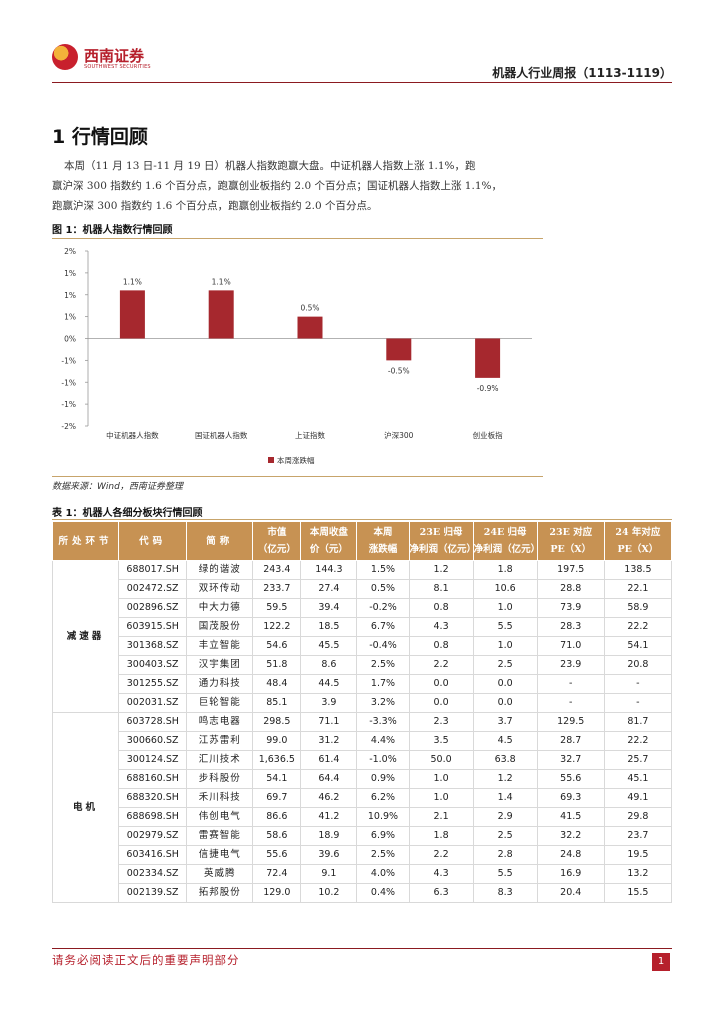 This screenshot has width=724, height=1024. I want to click on value-cell: 69.7, so click(277, 798).